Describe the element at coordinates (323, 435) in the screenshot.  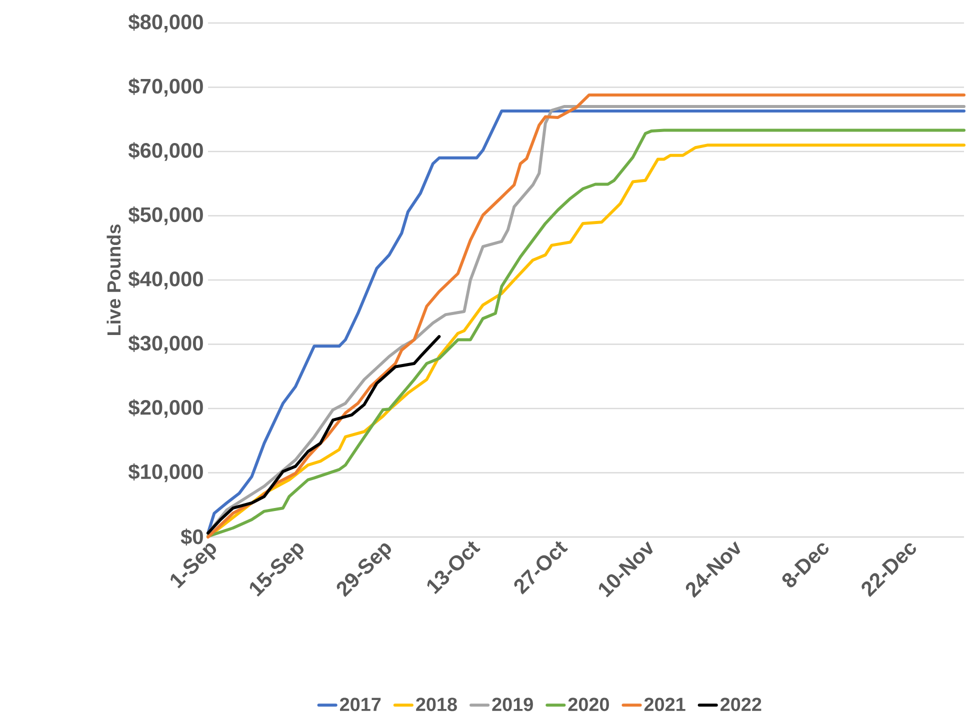
I see `line-series` at that location.